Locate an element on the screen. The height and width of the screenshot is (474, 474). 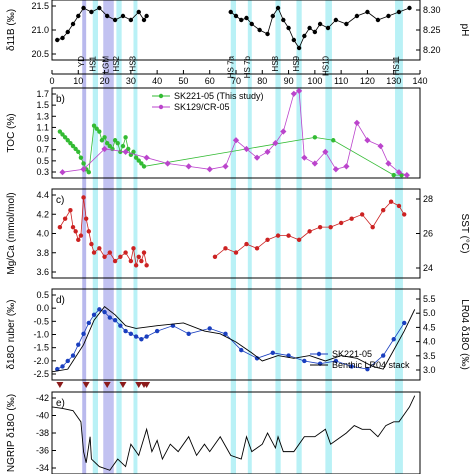
event-label: HS8 is located at coordinates (275, 63).